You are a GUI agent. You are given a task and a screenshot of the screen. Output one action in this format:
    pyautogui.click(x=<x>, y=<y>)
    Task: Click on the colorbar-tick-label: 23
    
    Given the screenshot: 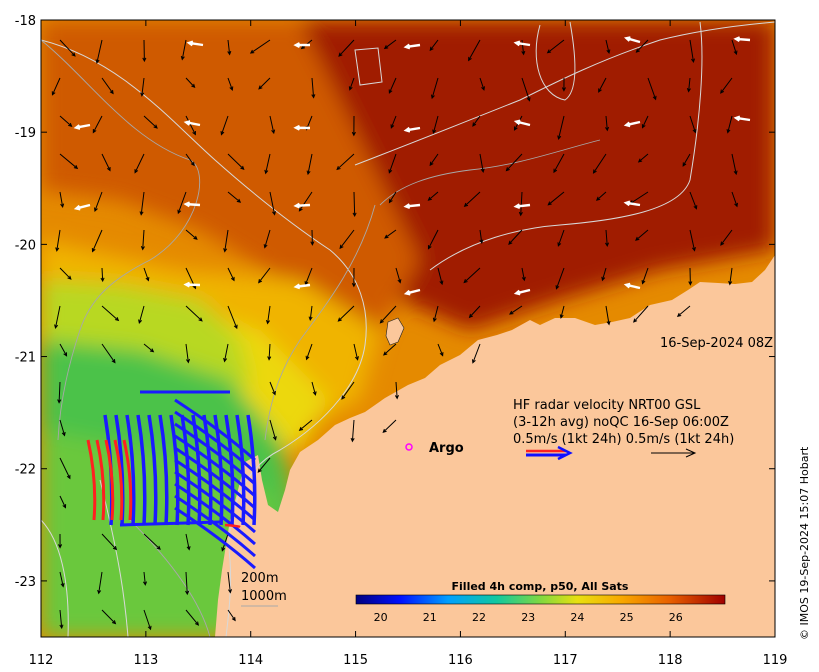 What is the action you would take?
    pyautogui.click(x=528, y=617)
    